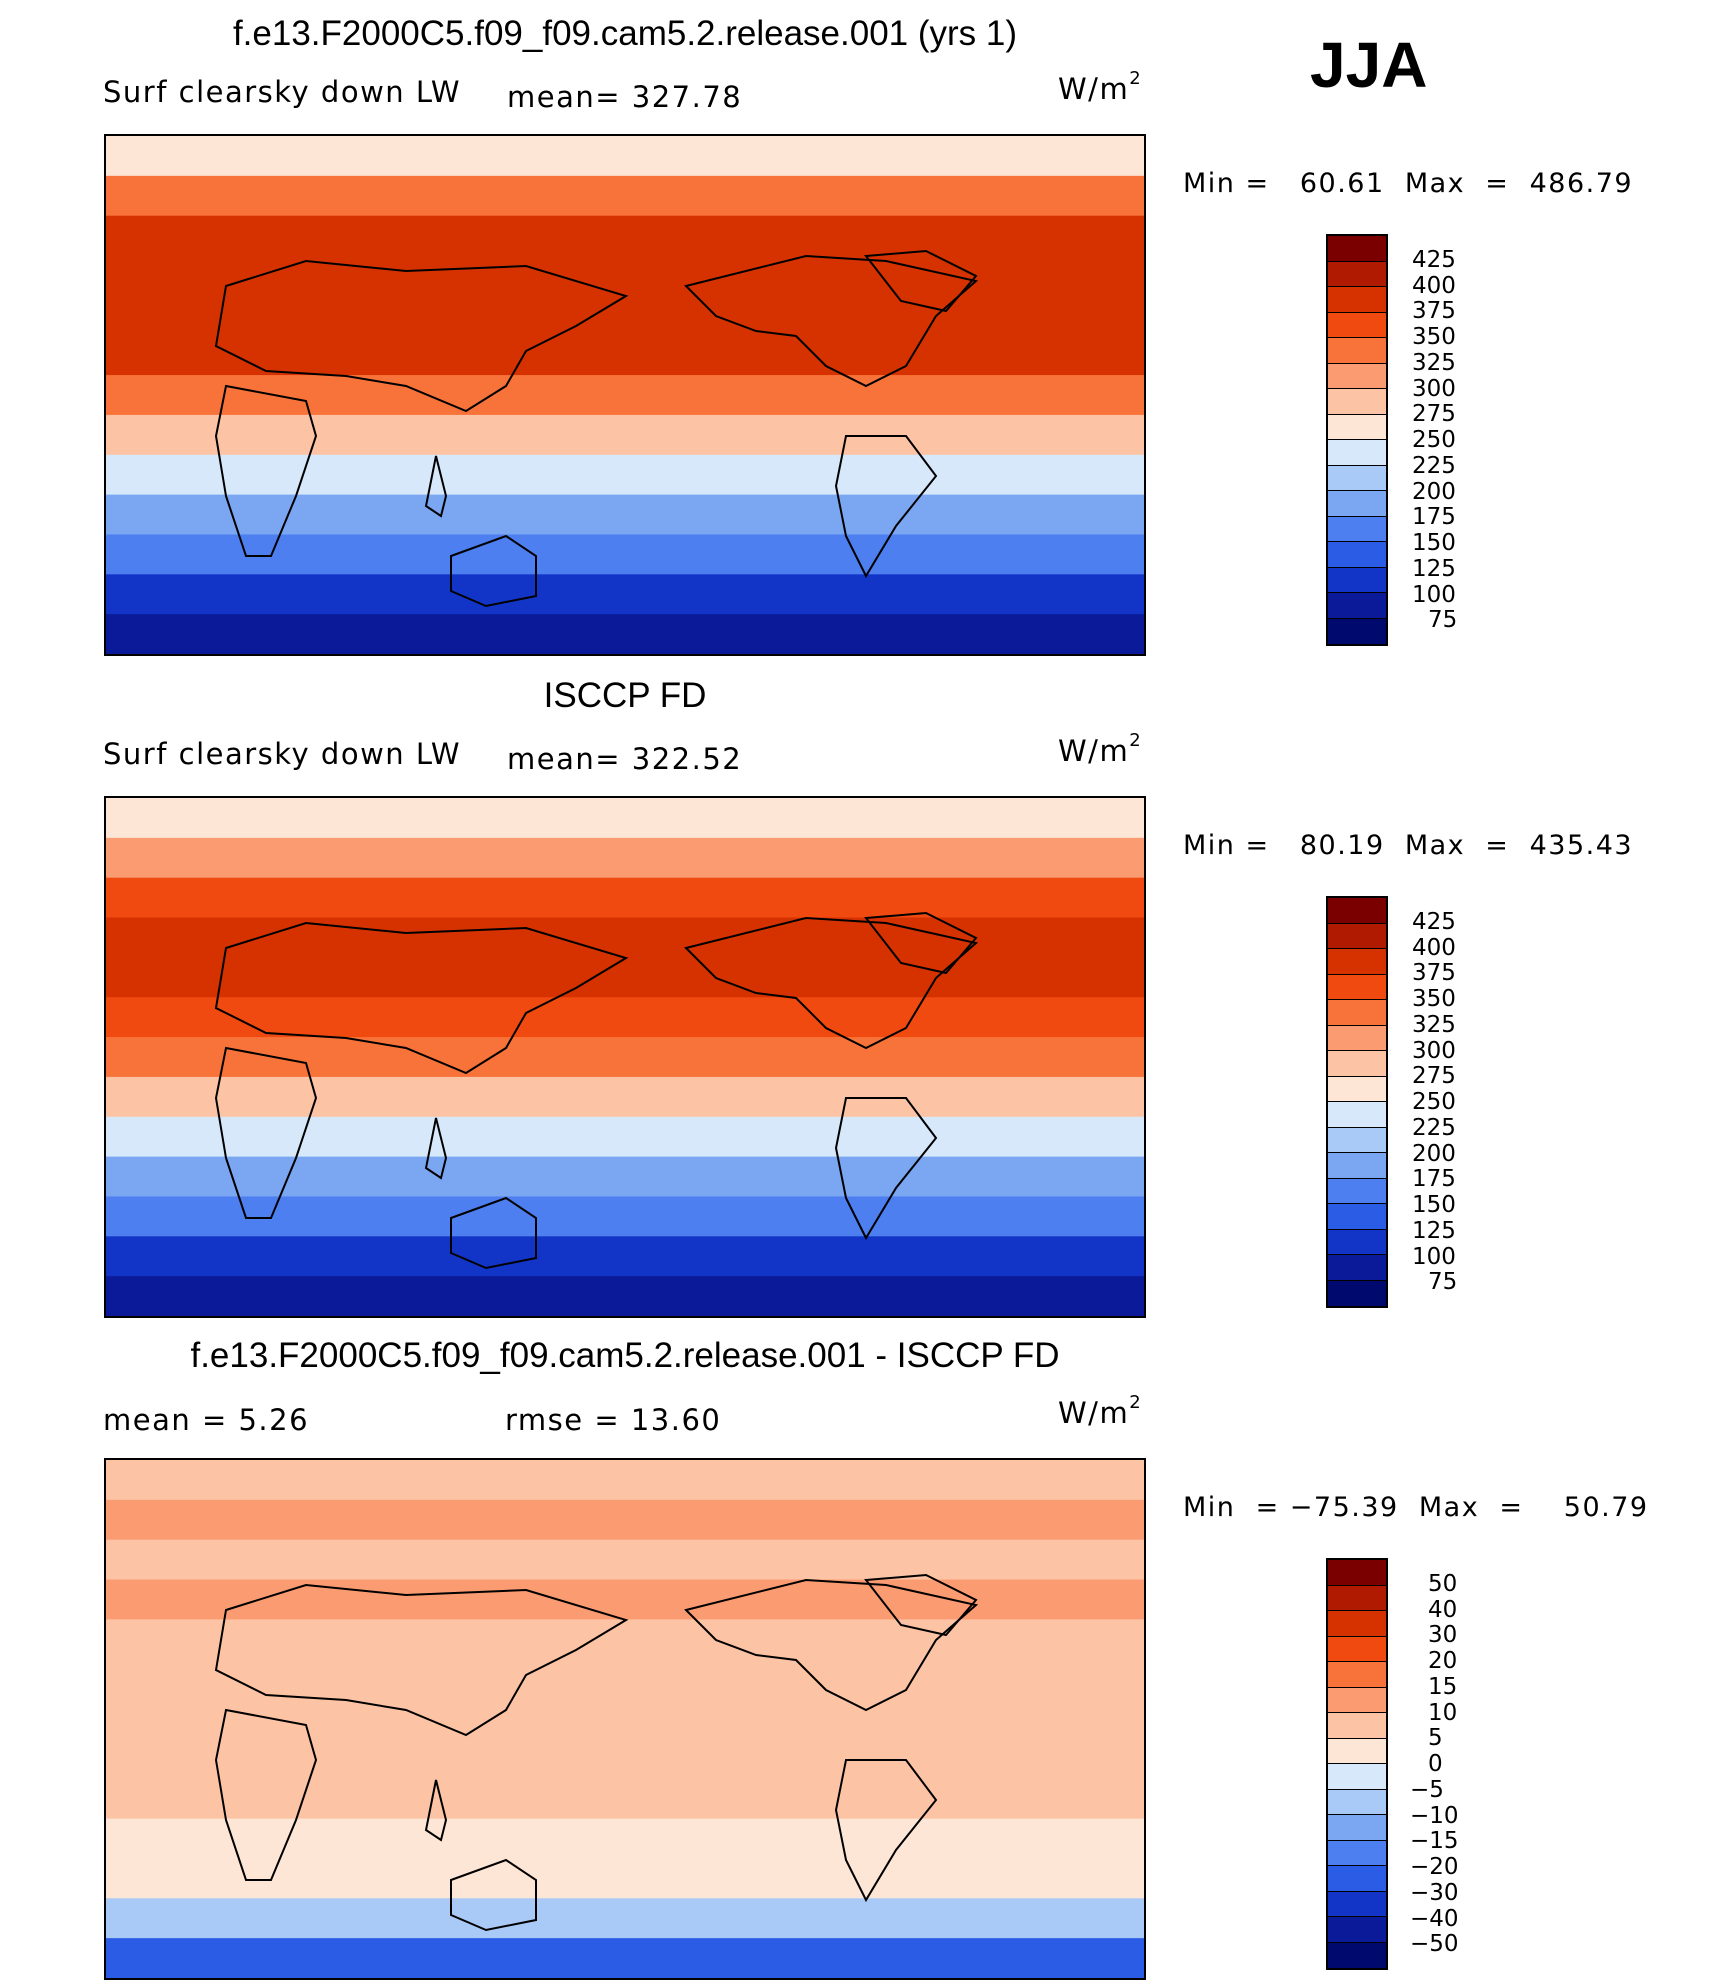  I want to click on colorbar-diff, so click(1357, 1764).